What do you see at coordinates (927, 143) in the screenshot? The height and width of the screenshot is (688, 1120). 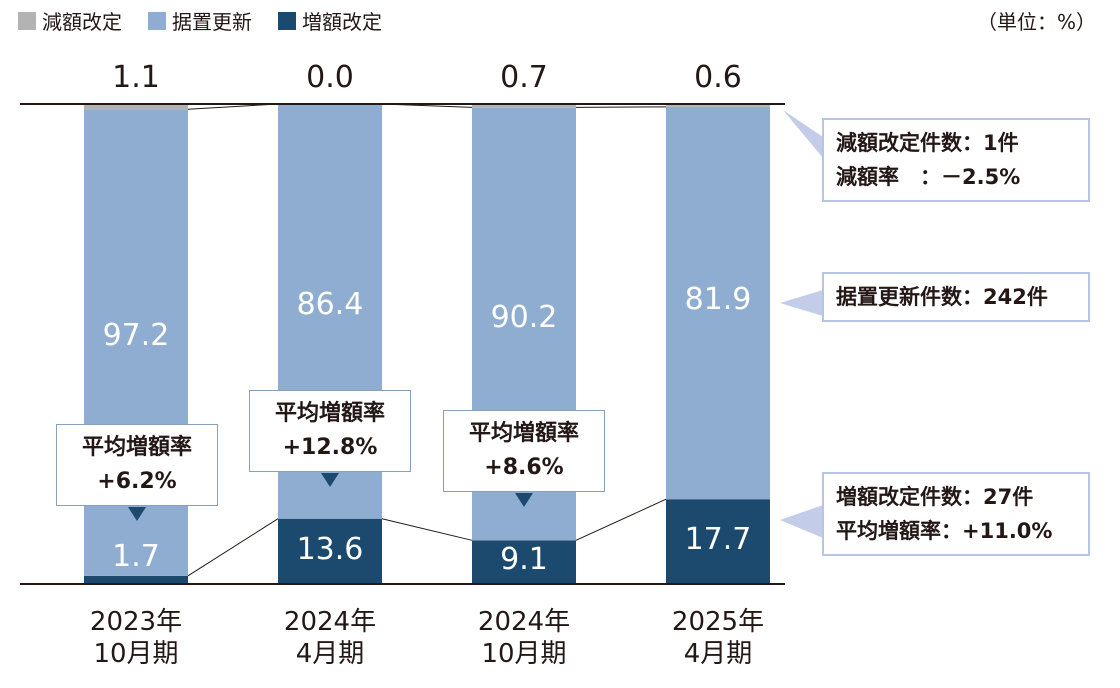 I see `decrease-count: 減額改定件数：1件` at bounding box center [927, 143].